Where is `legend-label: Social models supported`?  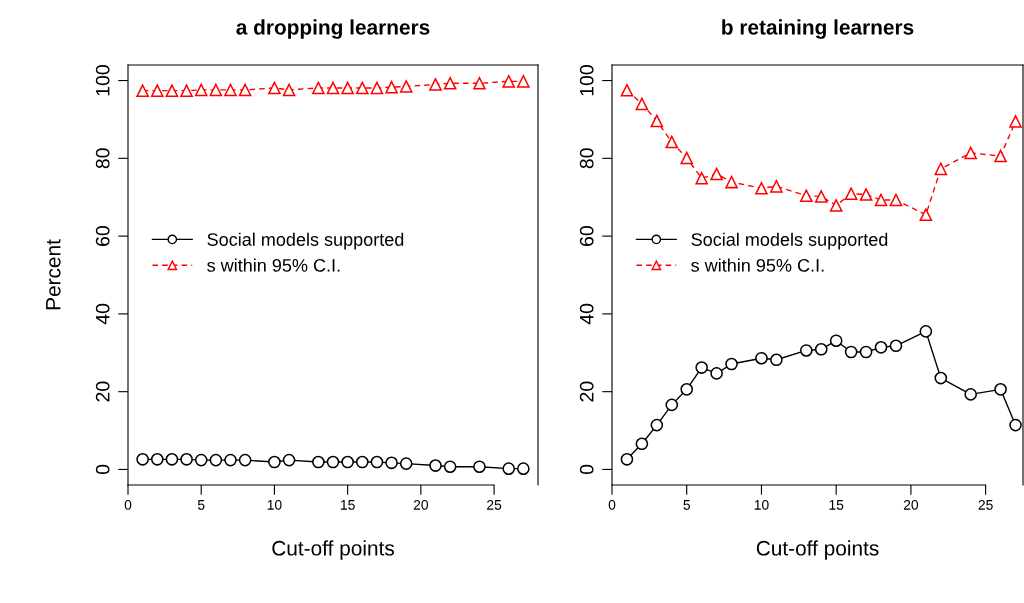 legend-label: Social models supported is located at coordinates (305, 241).